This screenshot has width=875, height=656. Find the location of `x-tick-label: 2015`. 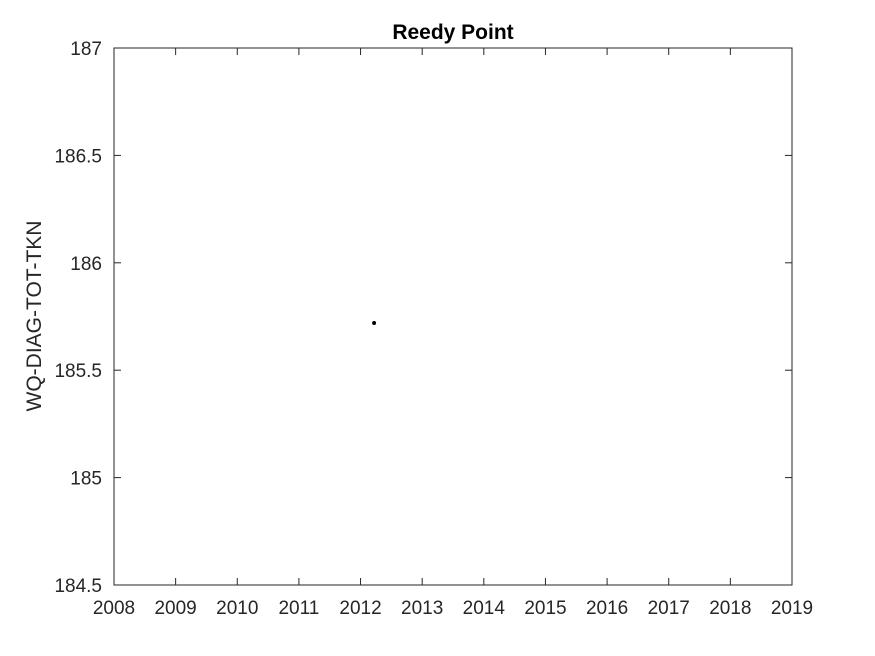

x-tick-label: 2015 is located at coordinates (545, 608).